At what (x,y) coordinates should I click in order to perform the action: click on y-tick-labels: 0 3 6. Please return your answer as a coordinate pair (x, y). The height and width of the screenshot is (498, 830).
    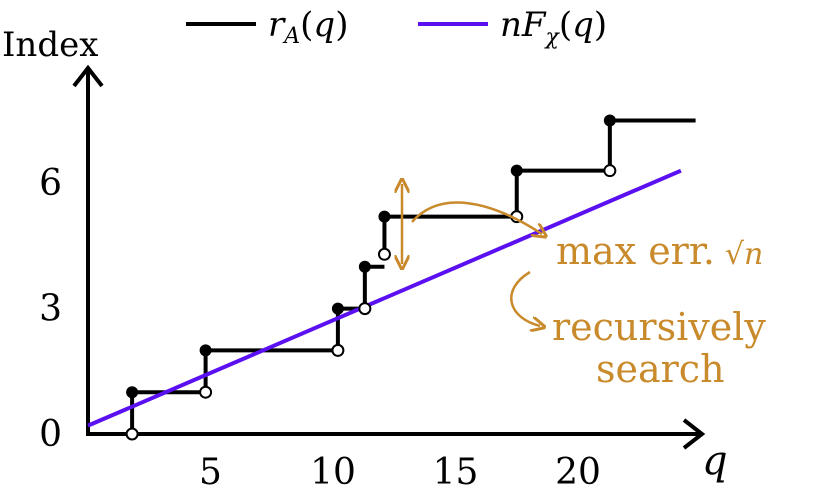
    Looking at the image, I should click on (50, 309).